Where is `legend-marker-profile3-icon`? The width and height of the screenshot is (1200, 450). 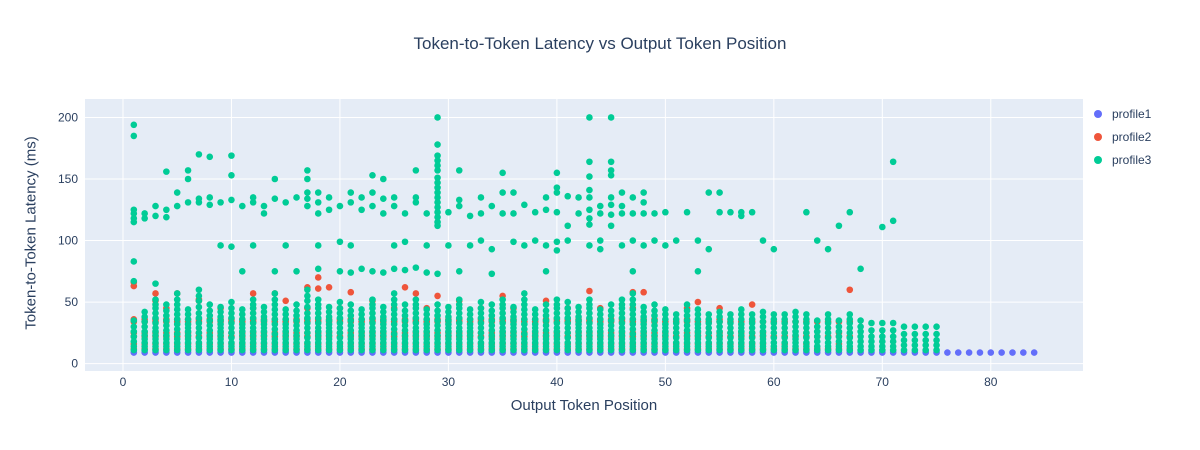
legend-marker-profile3-icon is located at coordinates (1098, 160).